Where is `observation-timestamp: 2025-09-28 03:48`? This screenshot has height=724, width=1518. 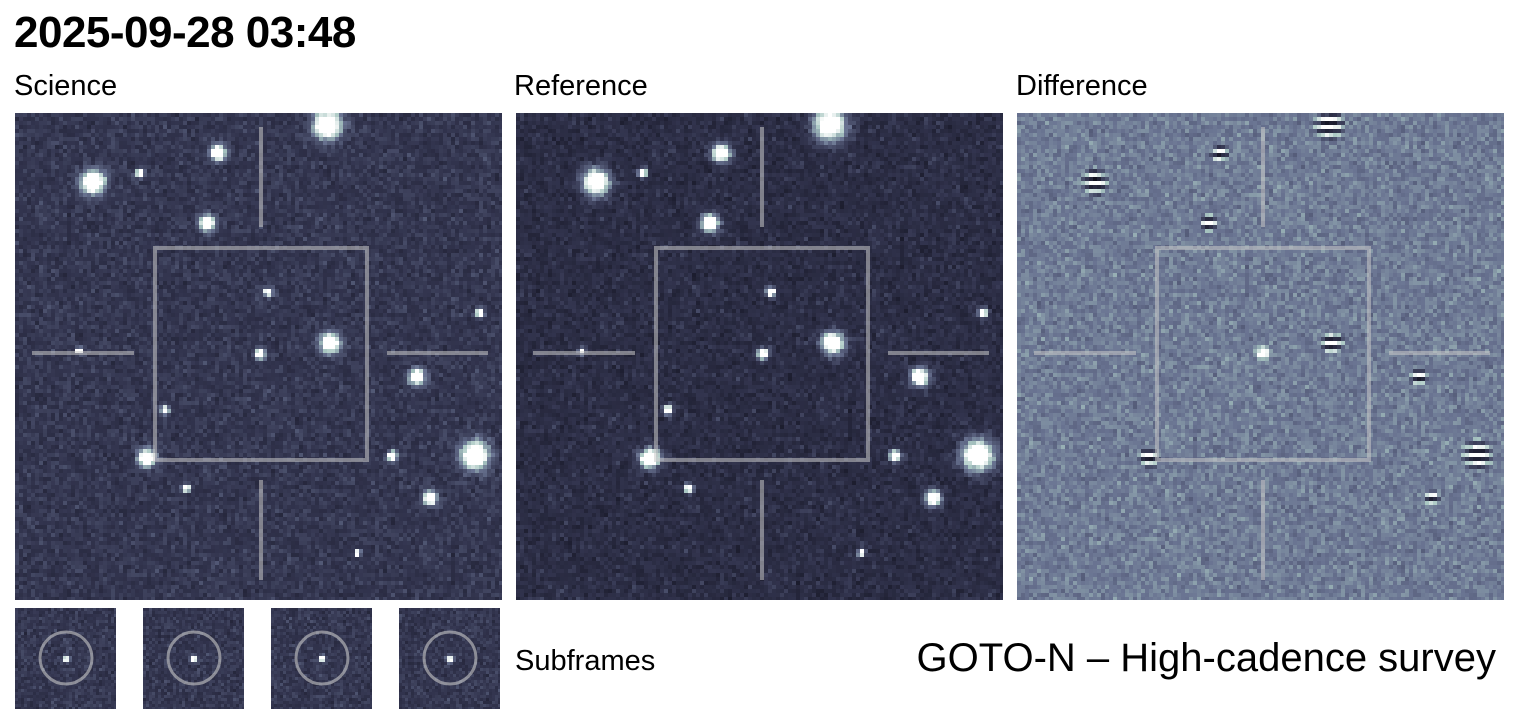 observation-timestamp: 2025-09-28 03:48 is located at coordinates (185, 32).